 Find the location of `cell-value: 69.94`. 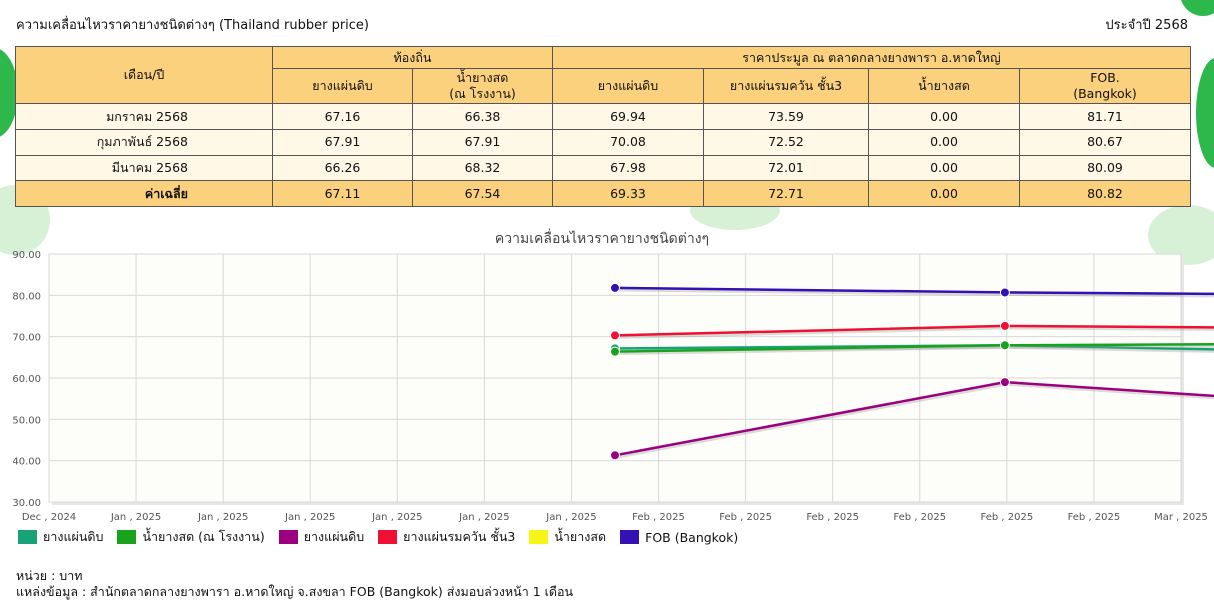

cell-value: 69.94 is located at coordinates (628, 116).